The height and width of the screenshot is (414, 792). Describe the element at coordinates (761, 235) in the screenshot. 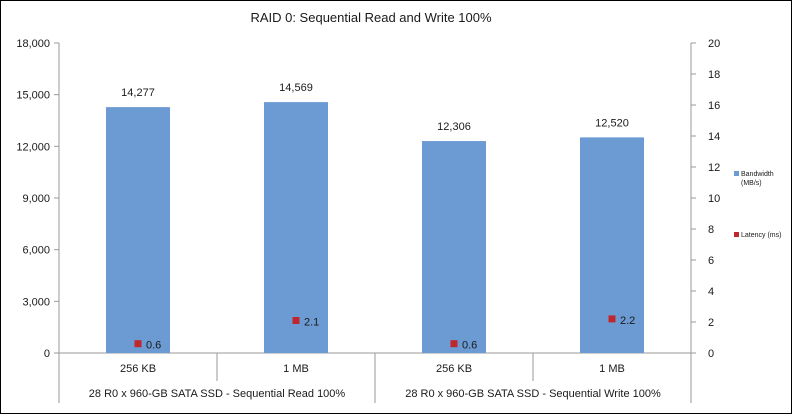

I see `legend-label-latency: Latency (ms)` at that location.